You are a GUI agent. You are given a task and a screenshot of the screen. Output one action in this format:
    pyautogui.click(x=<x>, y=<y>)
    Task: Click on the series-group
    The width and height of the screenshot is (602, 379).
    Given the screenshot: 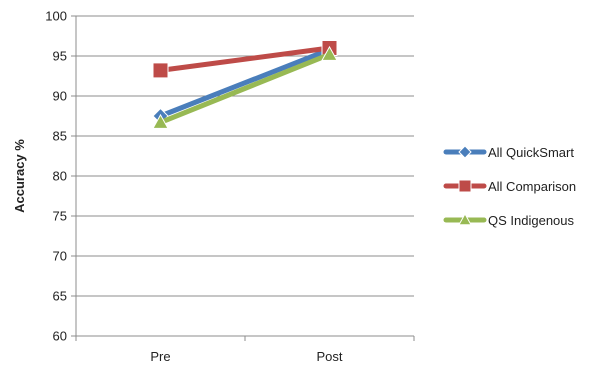 What is the action you would take?
    pyautogui.click(x=245, y=84)
    